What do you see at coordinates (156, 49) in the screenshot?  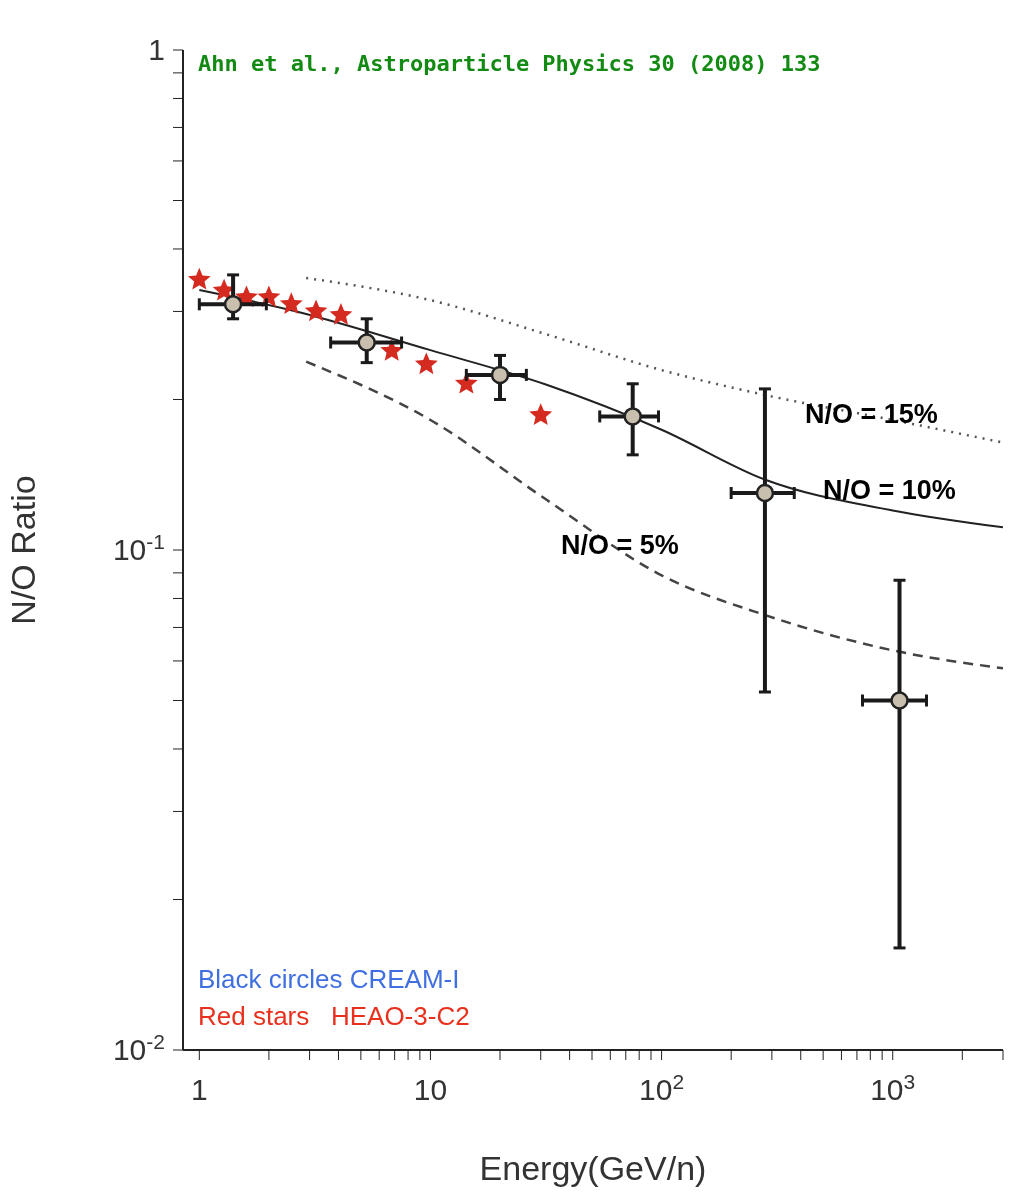 I see `y-tick-label: 1` at bounding box center [156, 49].